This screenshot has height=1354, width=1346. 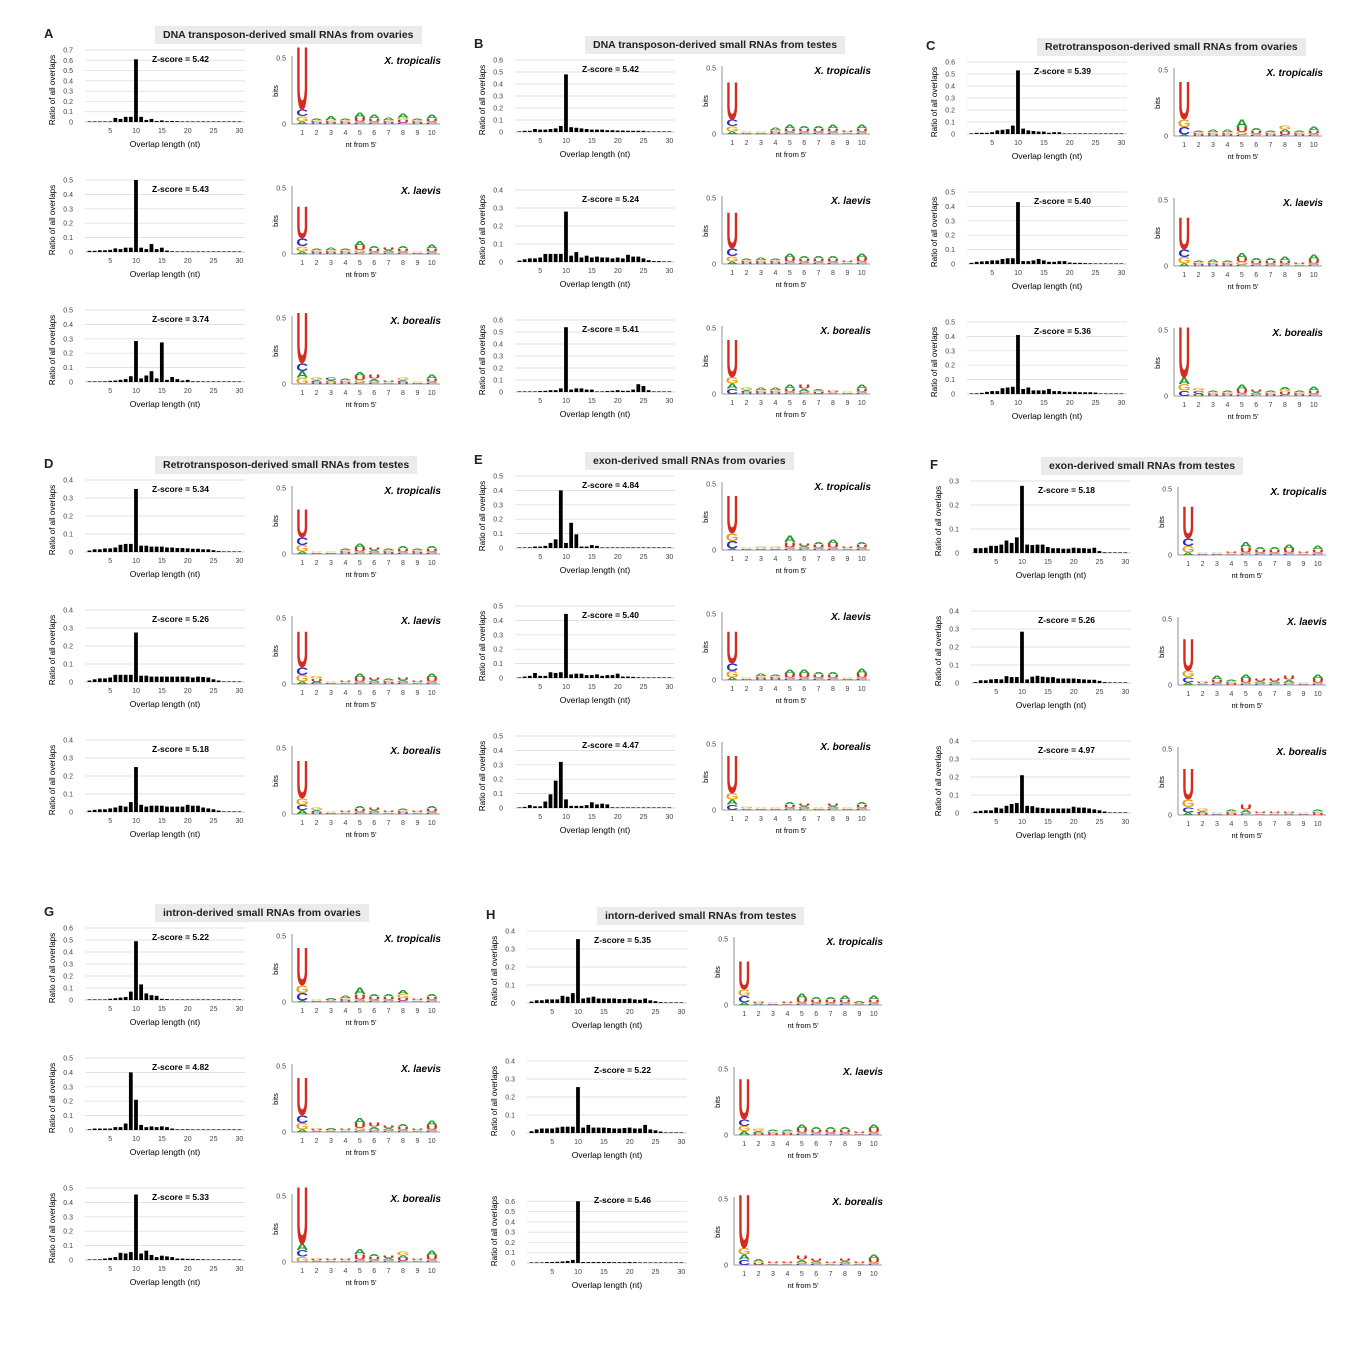 What do you see at coordinates (281, 59) in the screenshot?
I see `logo-y-tick-label: 0.5` at bounding box center [281, 59].